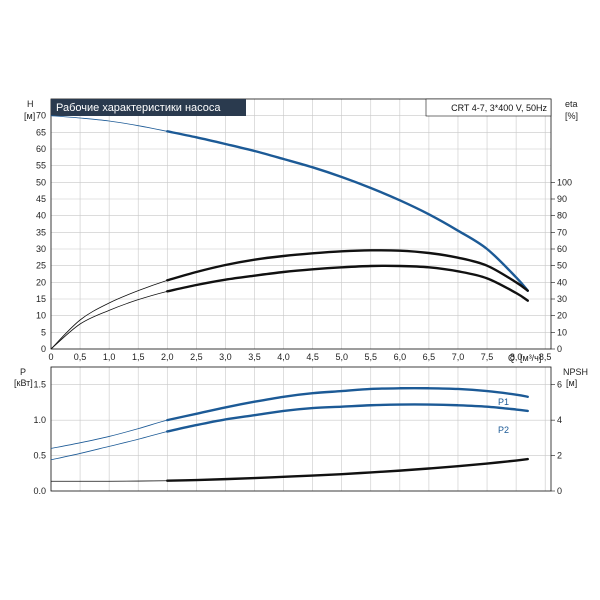 This screenshot has height=600, width=600. What do you see at coordinates (571, 116) in the screenshot?
I see `y2-axis-unit-eta: [%]` at bounding box center [571, 116].